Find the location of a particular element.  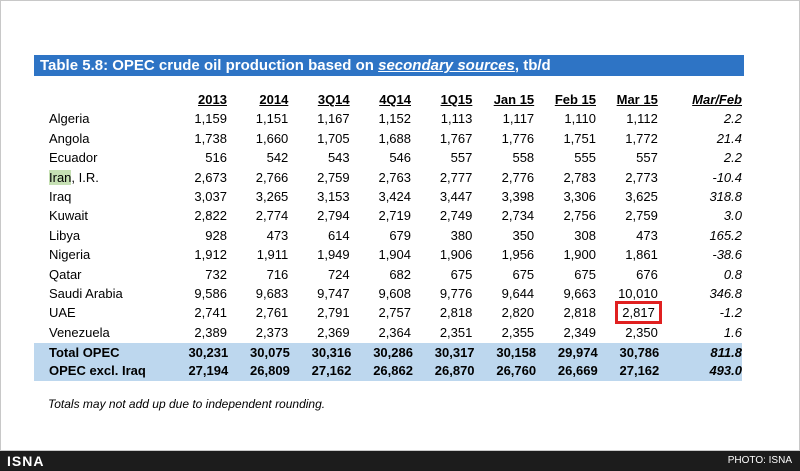

value-cell: 3,398 is located at coordinates (518, 197).